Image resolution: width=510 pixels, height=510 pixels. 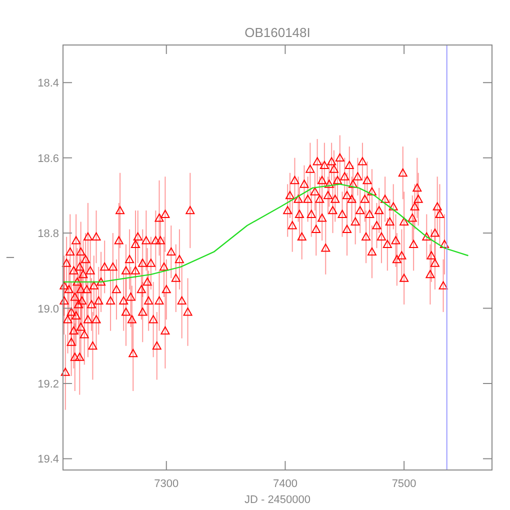 What do you see at coordinates (48, 234) in the screenshot?
I see `y-tick-label: 18.8` at bounding box center [48, 234].